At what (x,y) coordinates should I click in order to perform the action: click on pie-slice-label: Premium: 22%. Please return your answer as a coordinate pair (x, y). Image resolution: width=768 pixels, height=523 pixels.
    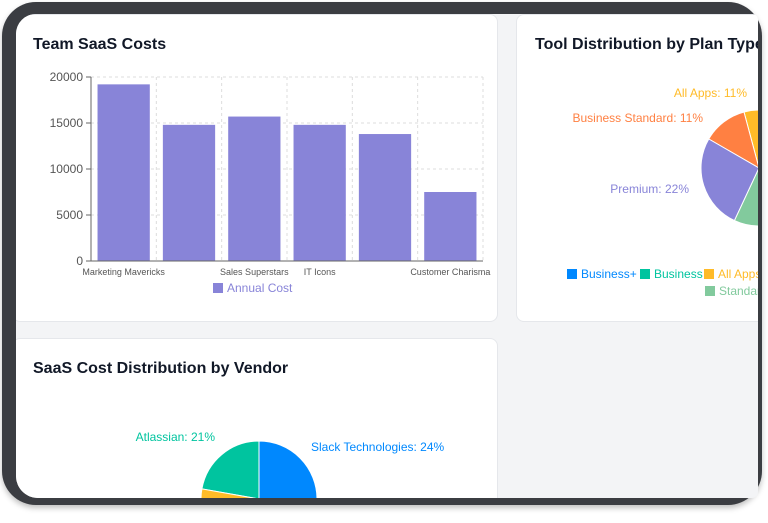
    Looking at the image, I should click on (649, 189).